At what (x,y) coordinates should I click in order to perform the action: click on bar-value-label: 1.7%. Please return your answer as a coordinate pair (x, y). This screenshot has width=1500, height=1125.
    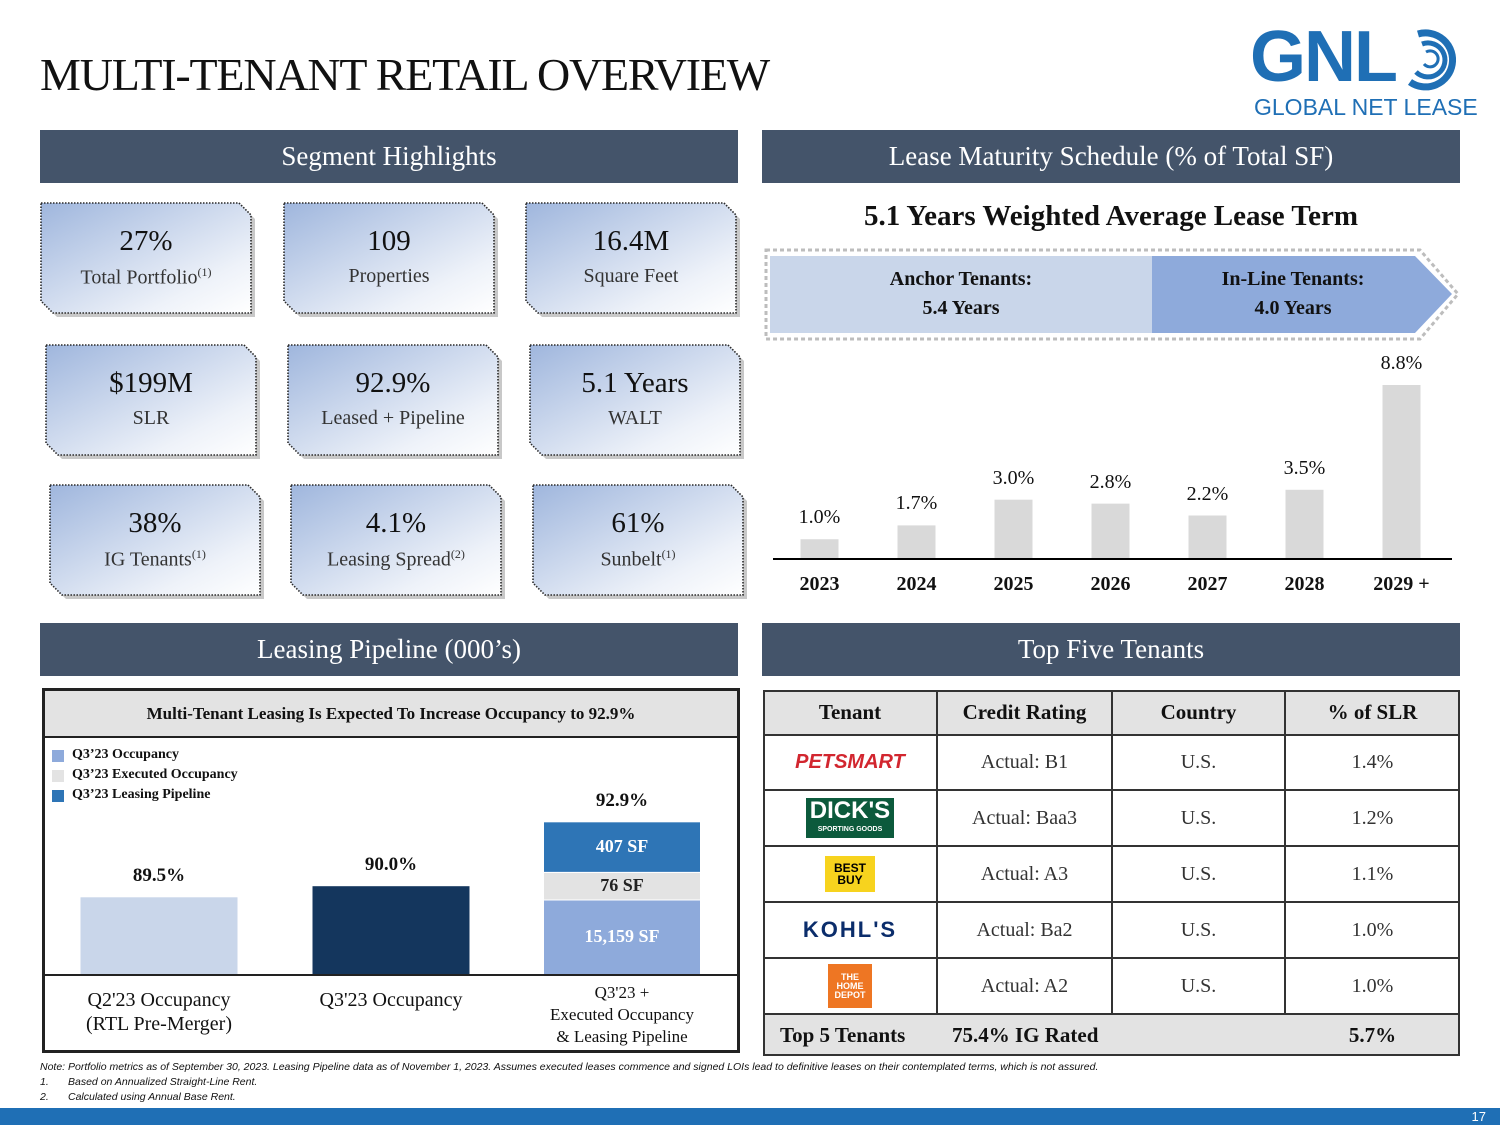
    Looking at the image, I should click on (916, 503).